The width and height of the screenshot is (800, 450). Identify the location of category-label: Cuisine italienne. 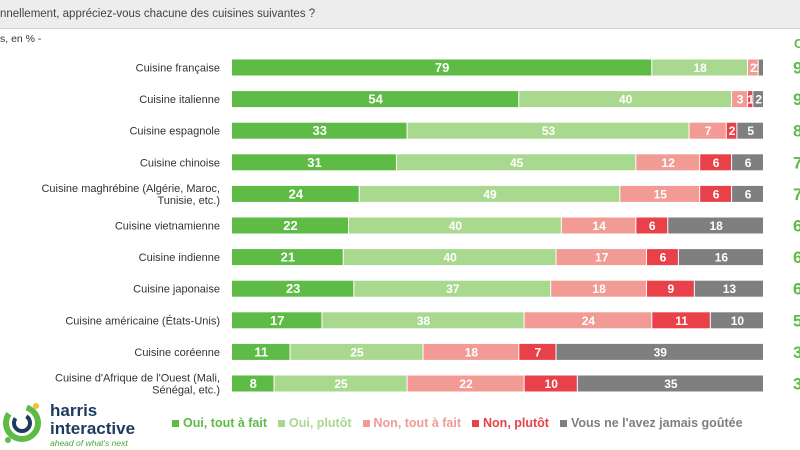
(179, 100).